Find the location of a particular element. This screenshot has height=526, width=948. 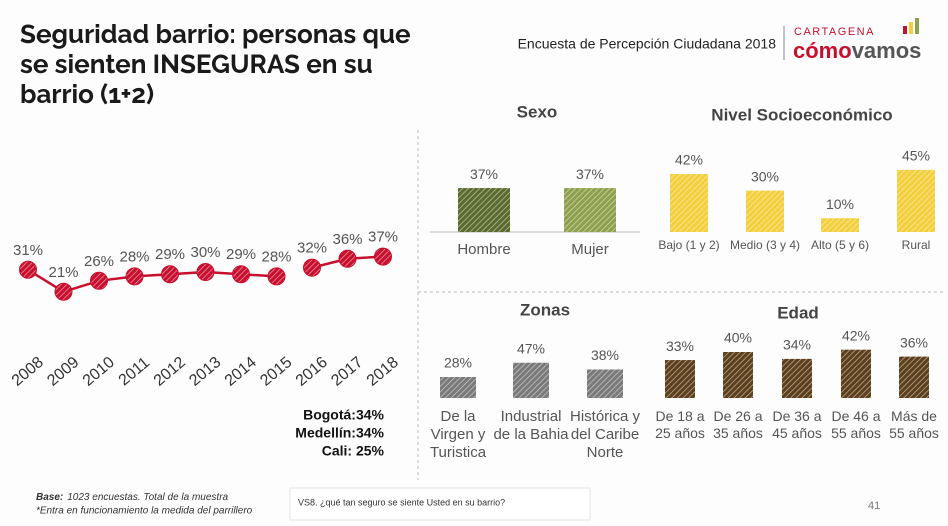

base: Base: 1023 encuestas. Total de la muestra is located at coordinates (132, 497).